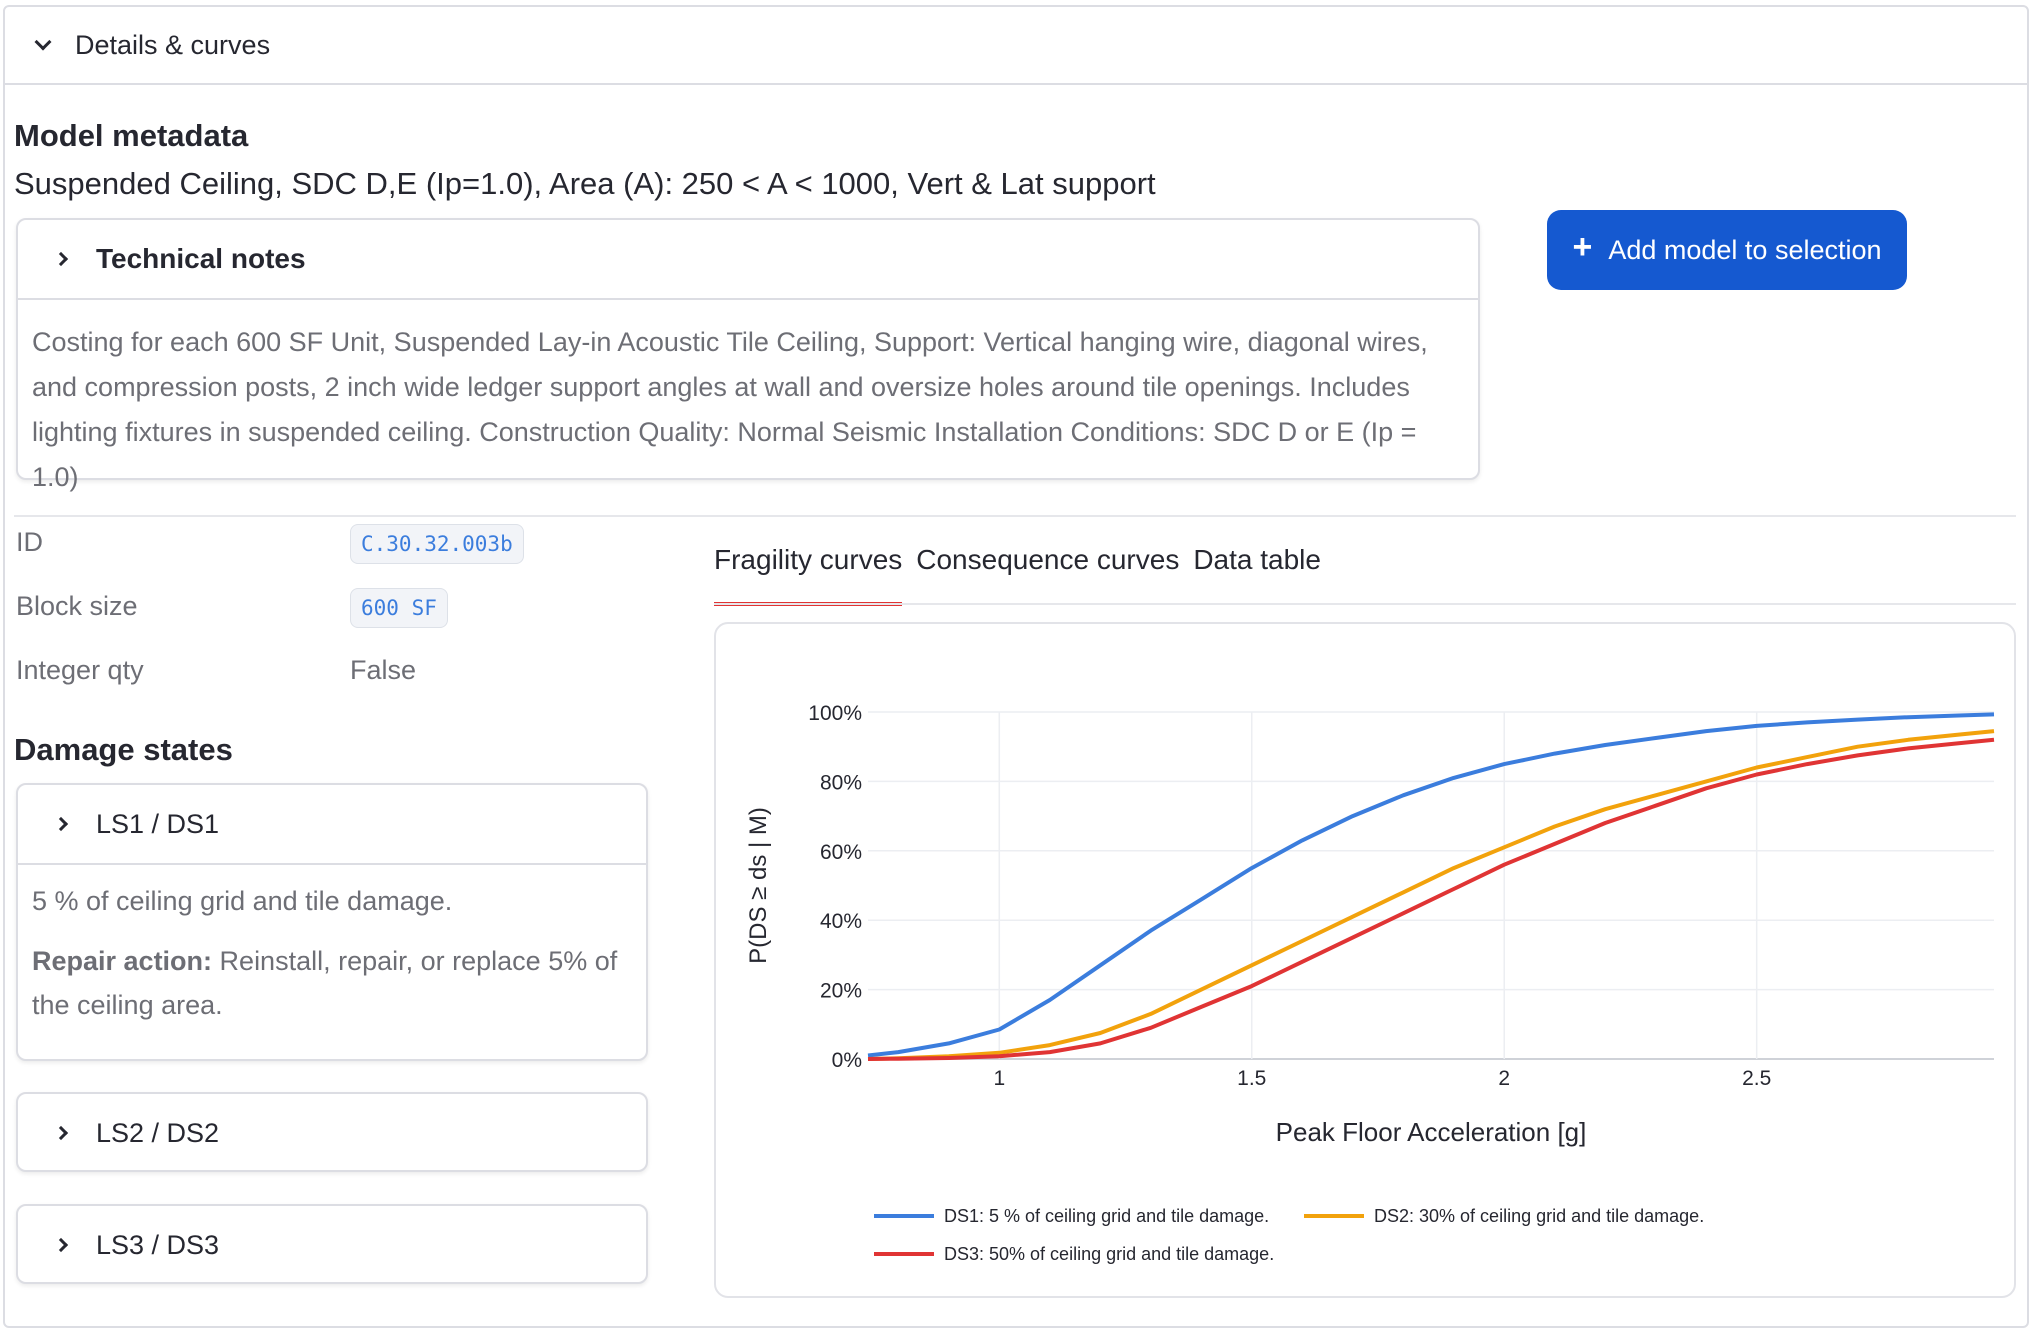  Describe the element at coordinates (201, 258) in the screenshot. I see `technical-notes-title: Technical notes` at that location.